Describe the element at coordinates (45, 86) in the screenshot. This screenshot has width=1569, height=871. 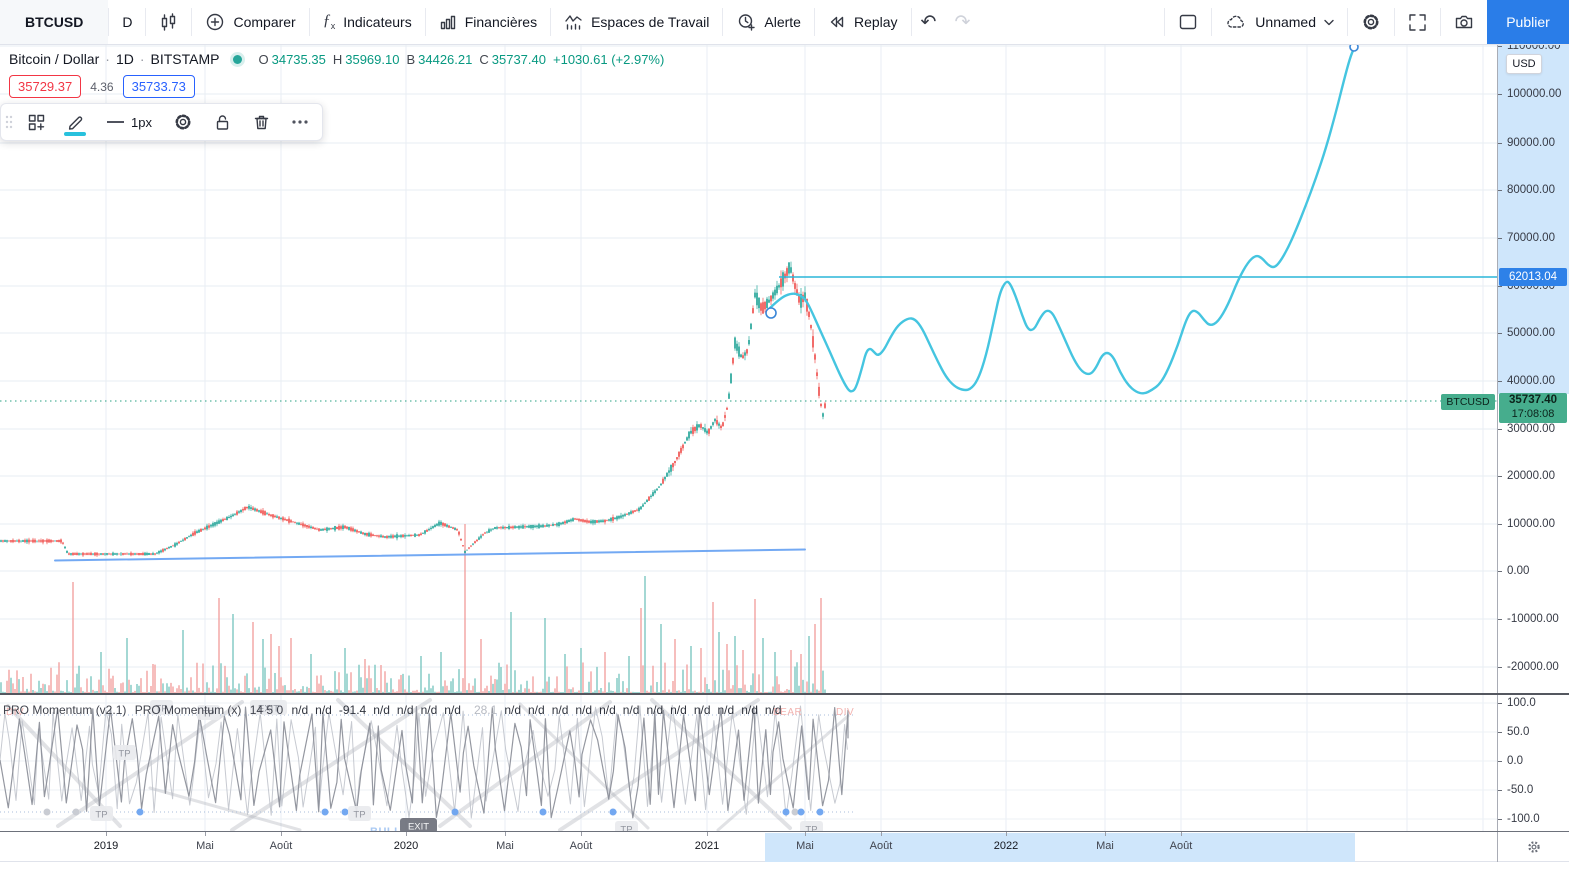
I see `bid-price-button: 35729.37` at that location.